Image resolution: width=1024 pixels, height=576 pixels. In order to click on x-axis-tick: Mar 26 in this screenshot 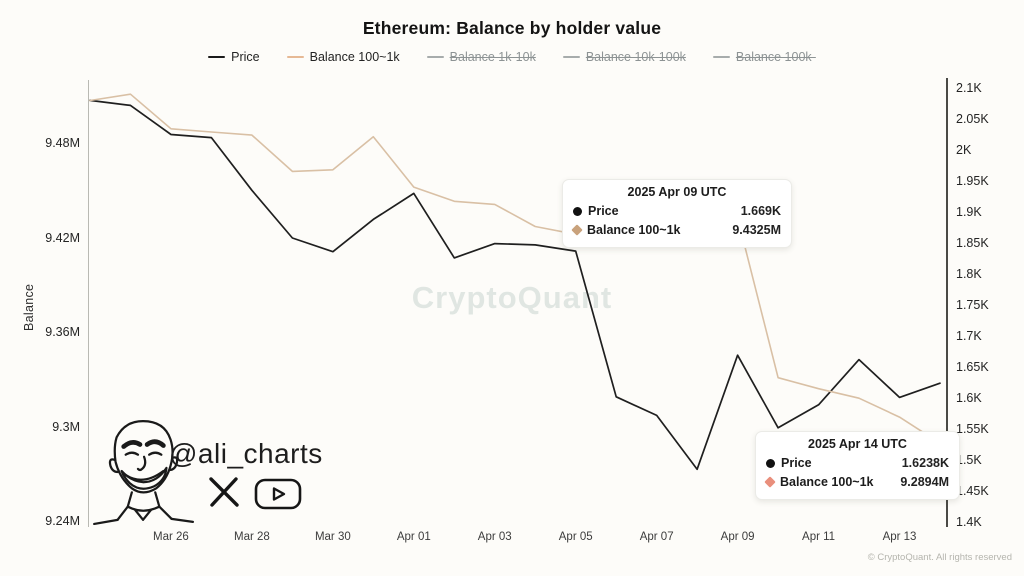, I will do `click(171, 537)`.